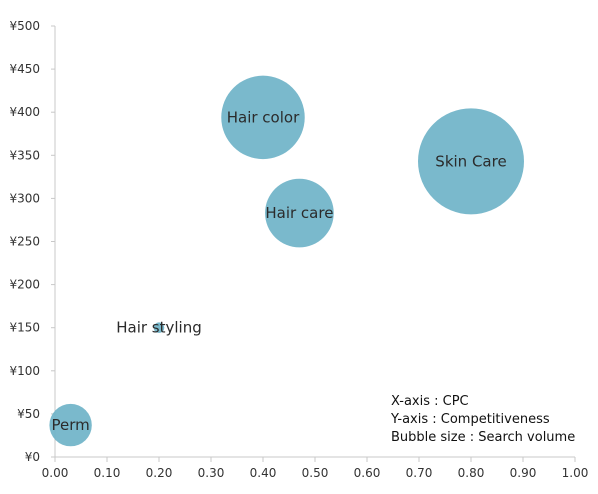 Image resolution: width=598 pixels, height=494 pixels. I want to click on y-tick-label: ¥200, so click(24, 285).